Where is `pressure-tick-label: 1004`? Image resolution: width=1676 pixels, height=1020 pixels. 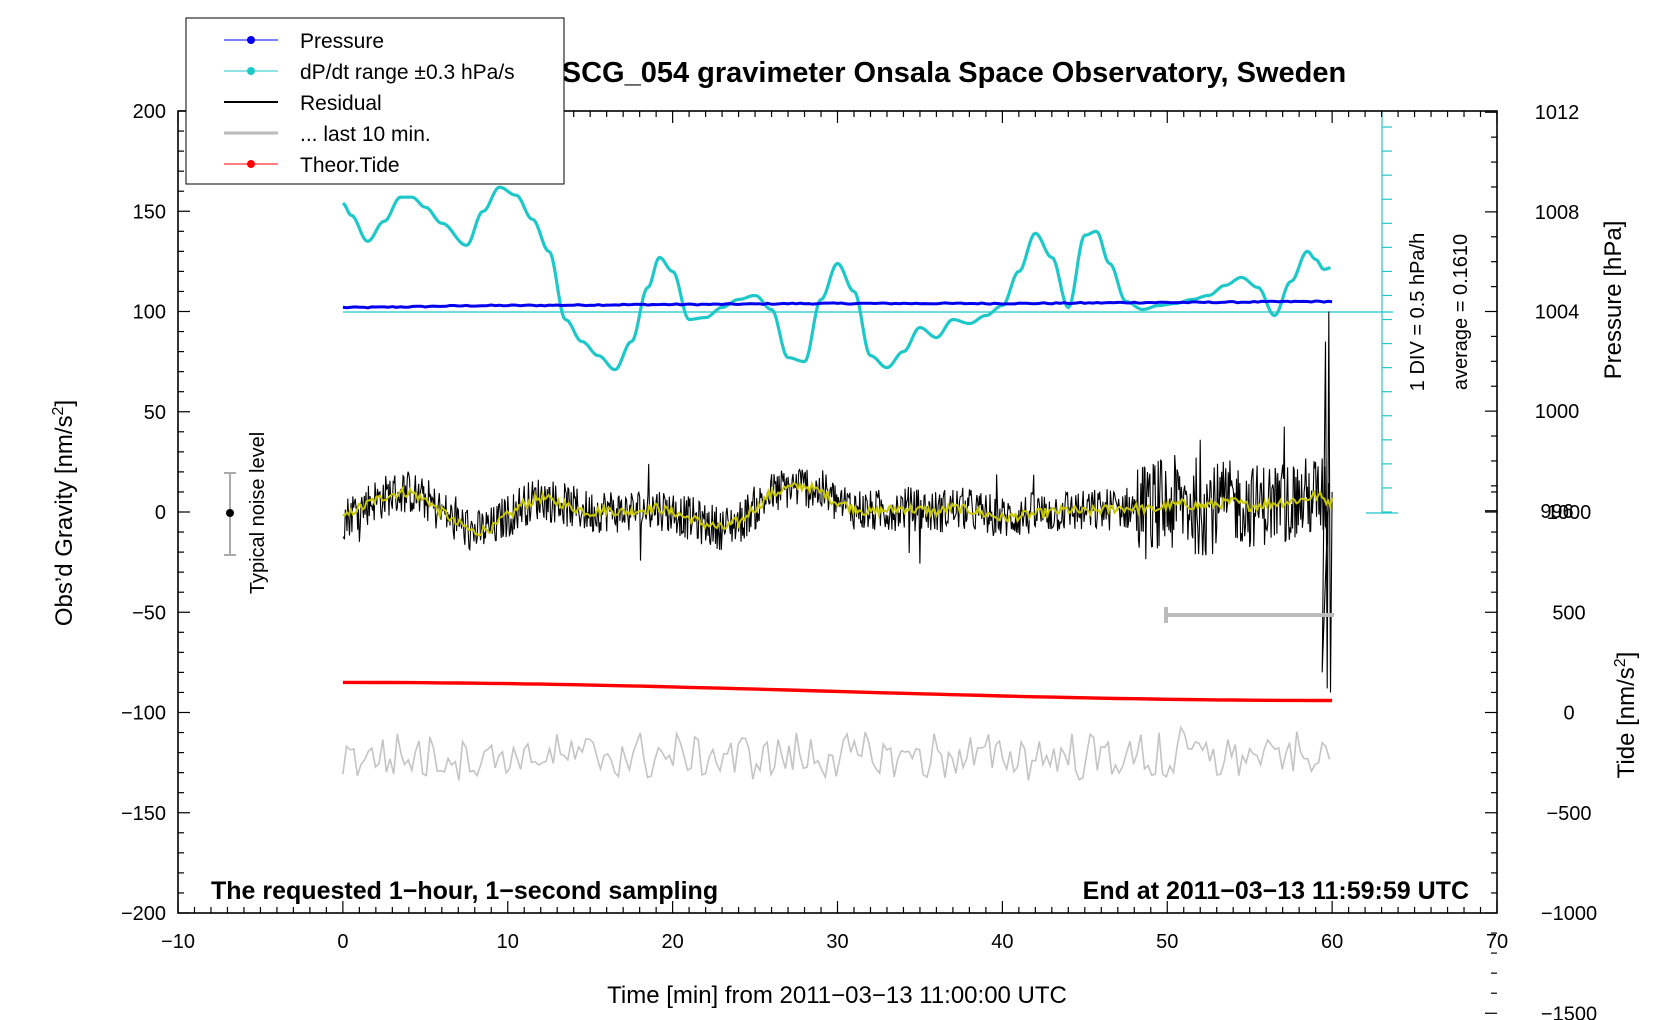 pressure-tick-label: 1004 is located at coordinates (1557, 313).